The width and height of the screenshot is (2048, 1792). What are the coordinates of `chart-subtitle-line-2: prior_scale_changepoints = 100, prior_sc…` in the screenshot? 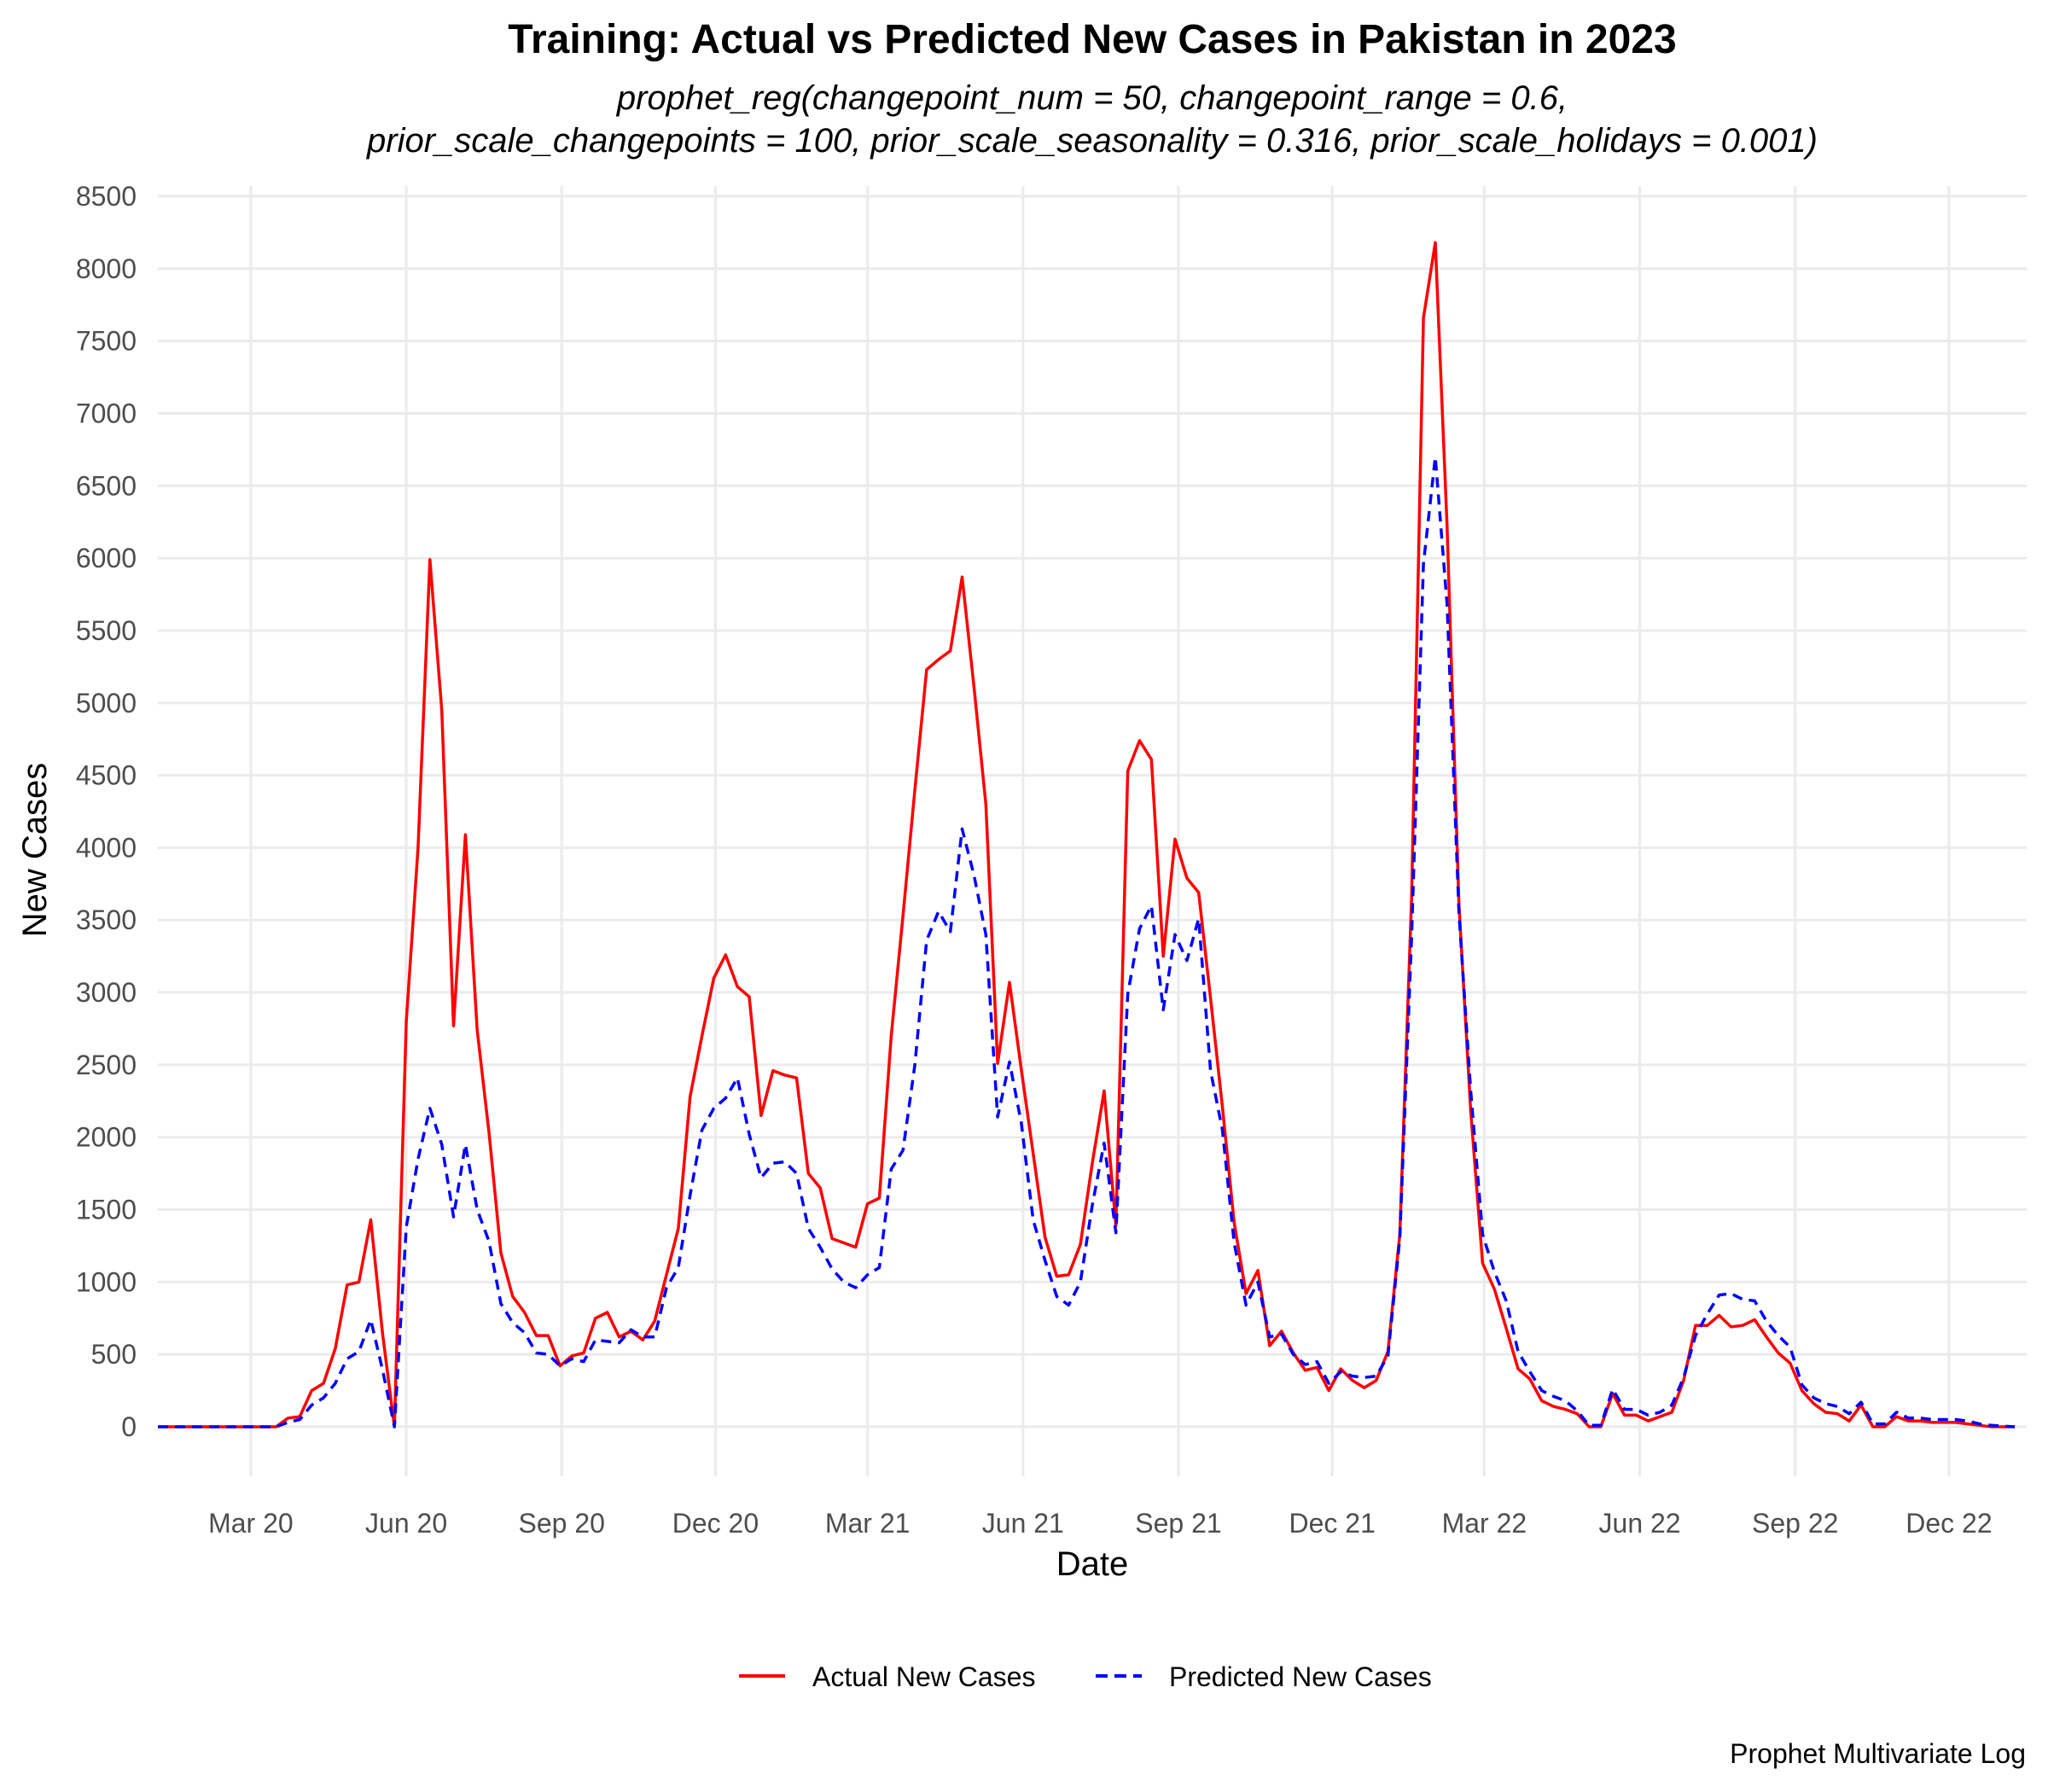 It's located at (1092, 141).